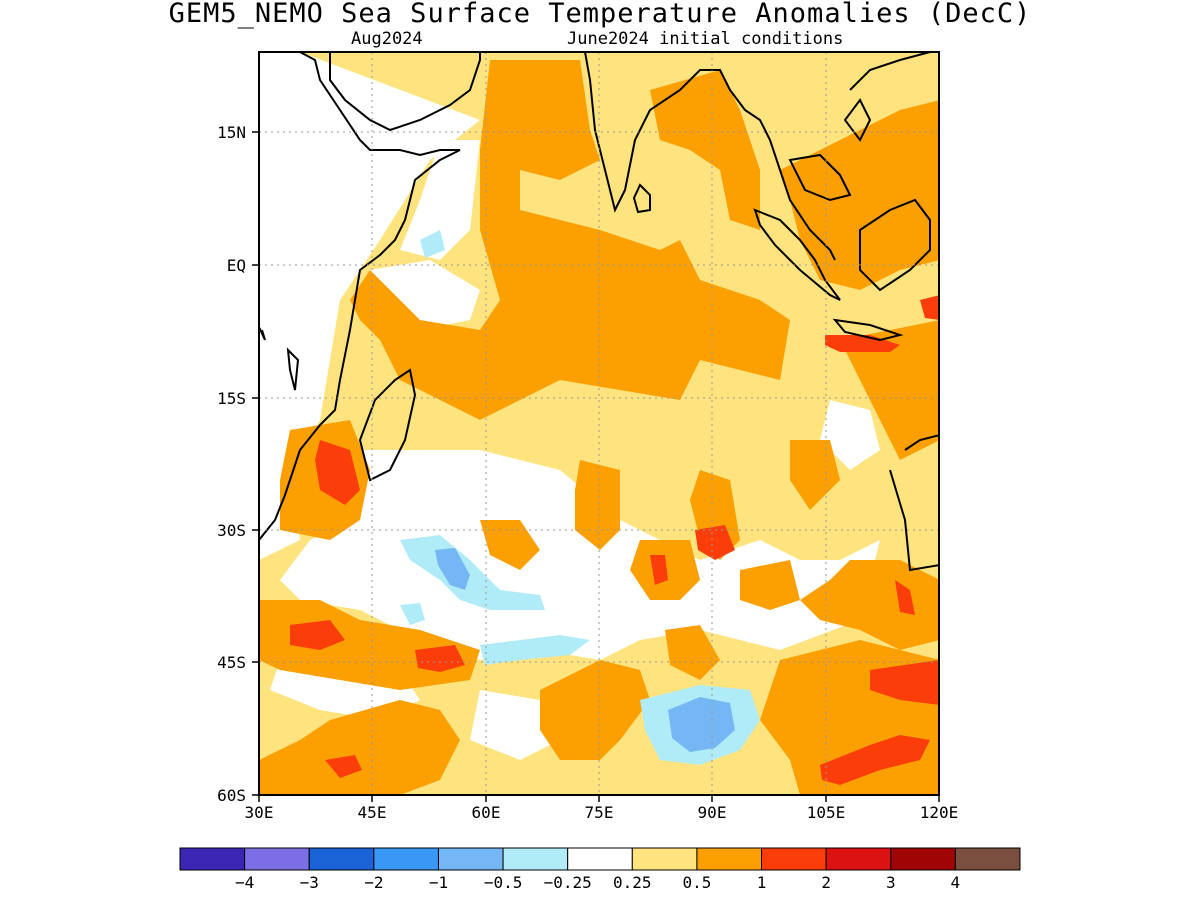  What do you see at coordinates (956, 882) in the screenshot?
I see `colorbar-label: 4` at bounding box center [956, 882].